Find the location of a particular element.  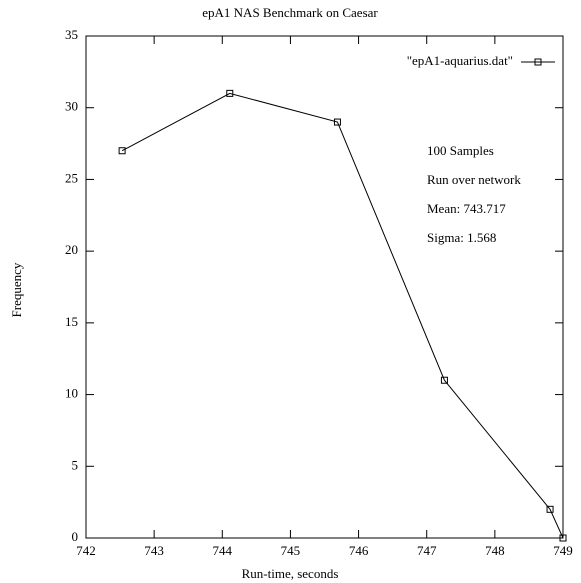

y-tick-label: 15 is located at coordinates (71, 321).